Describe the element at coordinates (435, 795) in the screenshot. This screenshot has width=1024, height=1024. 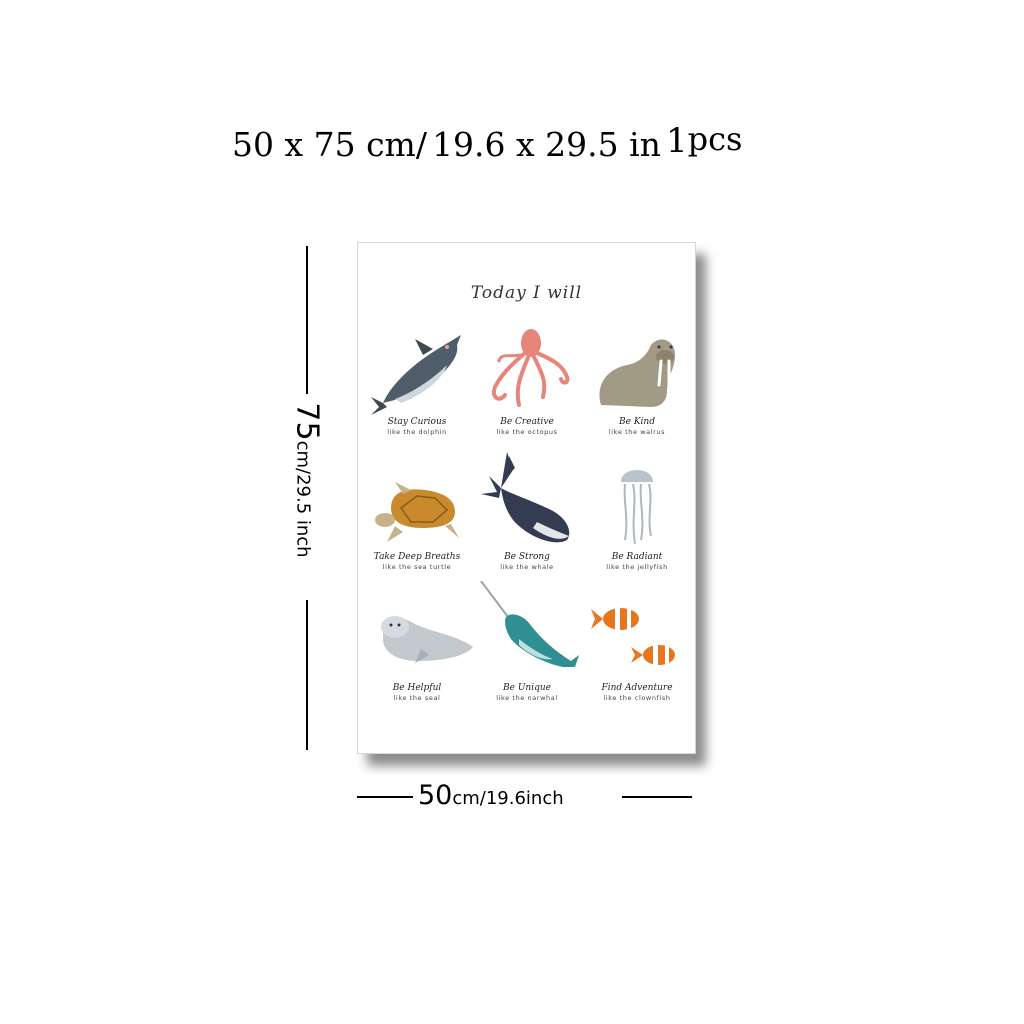
I see `width-number: 50` at that location.